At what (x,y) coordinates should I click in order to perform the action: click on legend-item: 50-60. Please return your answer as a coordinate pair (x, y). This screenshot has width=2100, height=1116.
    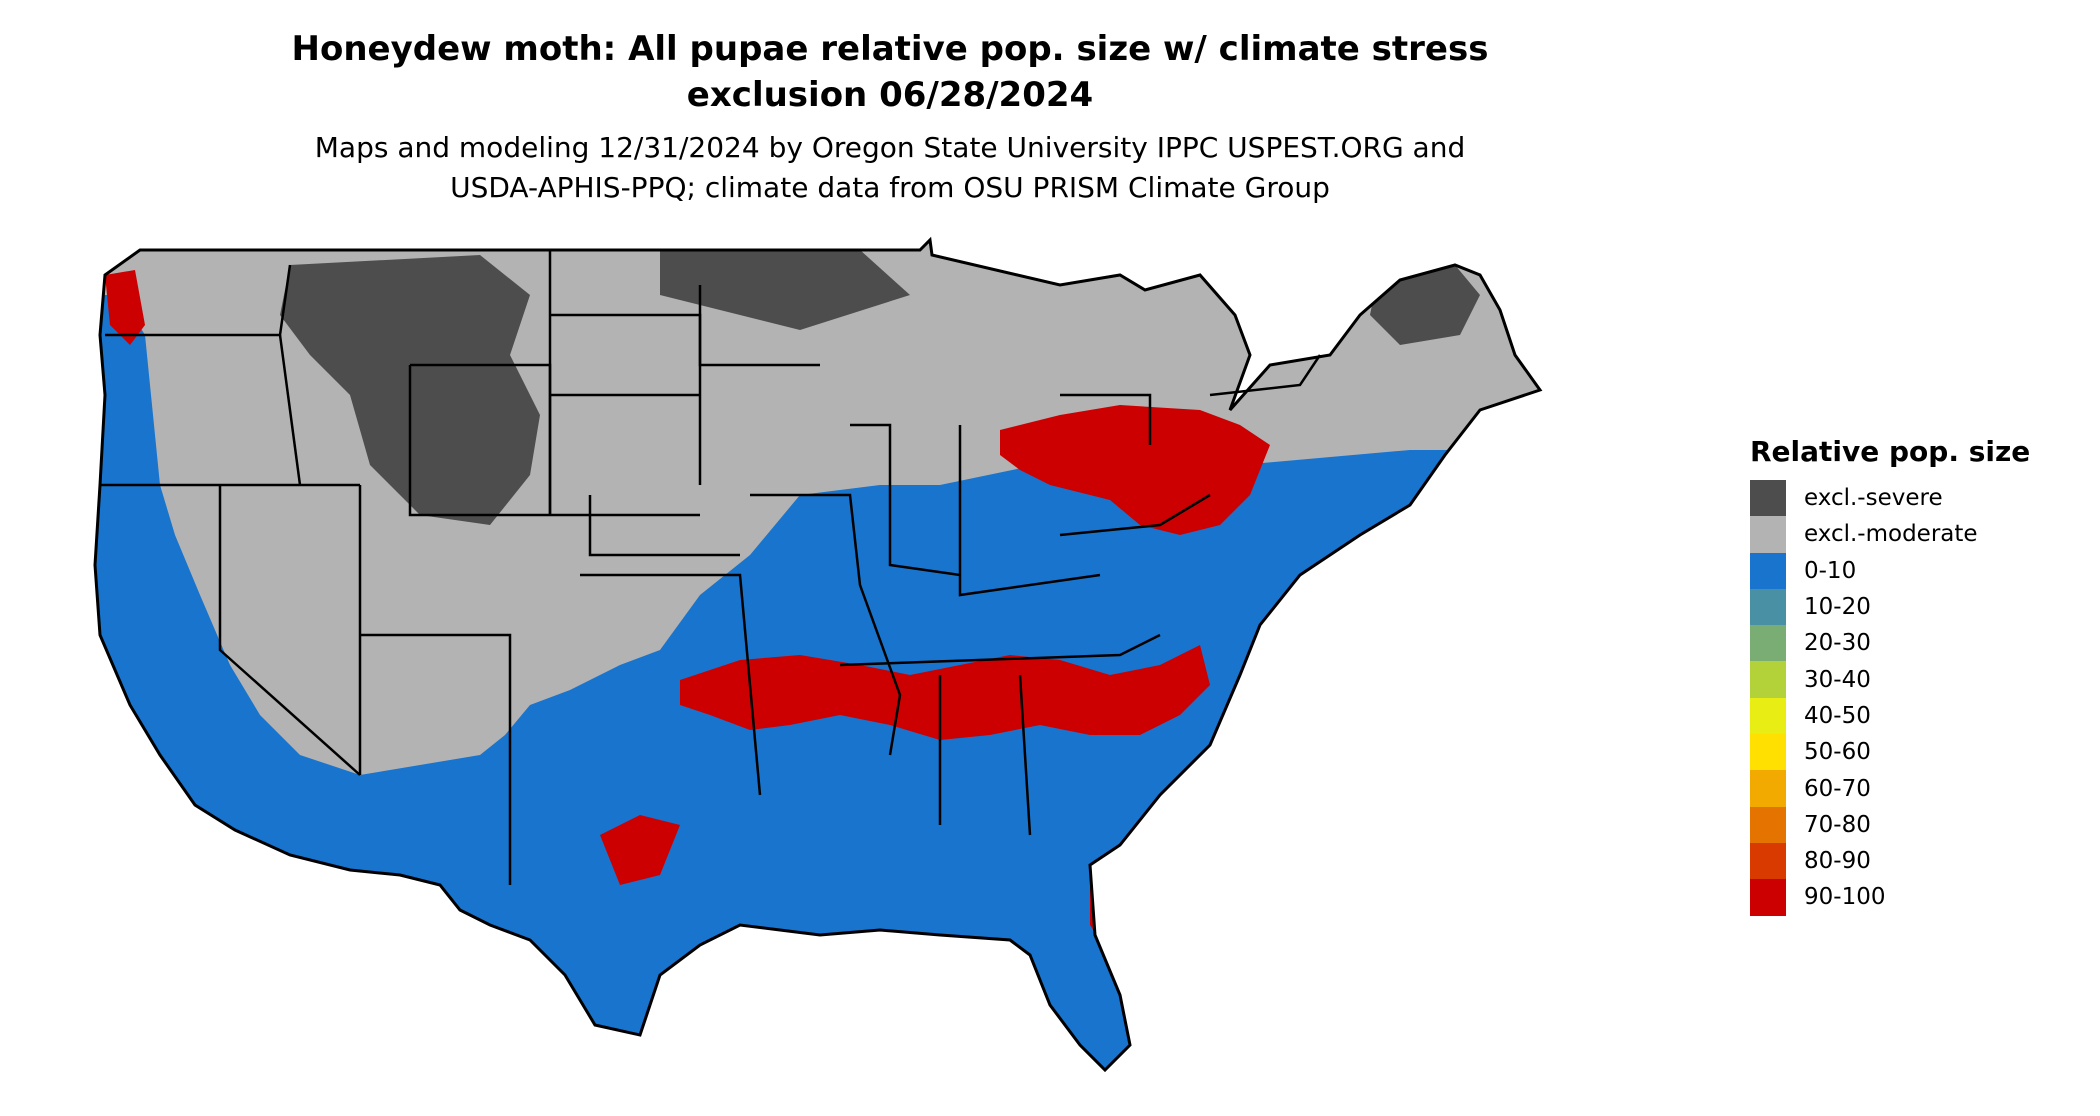
    Looking at the image, I should click on (1920, 752).